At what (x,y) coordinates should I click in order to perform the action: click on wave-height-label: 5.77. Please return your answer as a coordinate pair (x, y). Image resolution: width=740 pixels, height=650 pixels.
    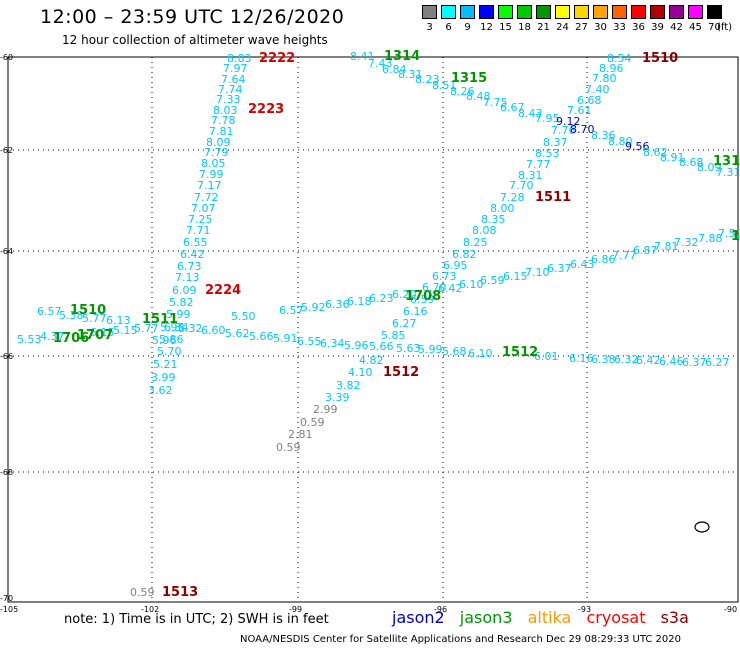
    Looking at the image, I should click on (94, 318).